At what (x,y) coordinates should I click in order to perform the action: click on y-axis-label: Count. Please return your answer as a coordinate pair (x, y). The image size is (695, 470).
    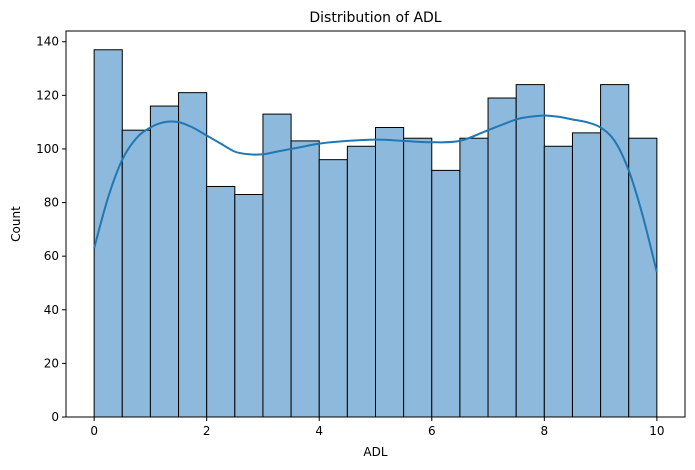
    Looking at the image, I should click on (16, 224).